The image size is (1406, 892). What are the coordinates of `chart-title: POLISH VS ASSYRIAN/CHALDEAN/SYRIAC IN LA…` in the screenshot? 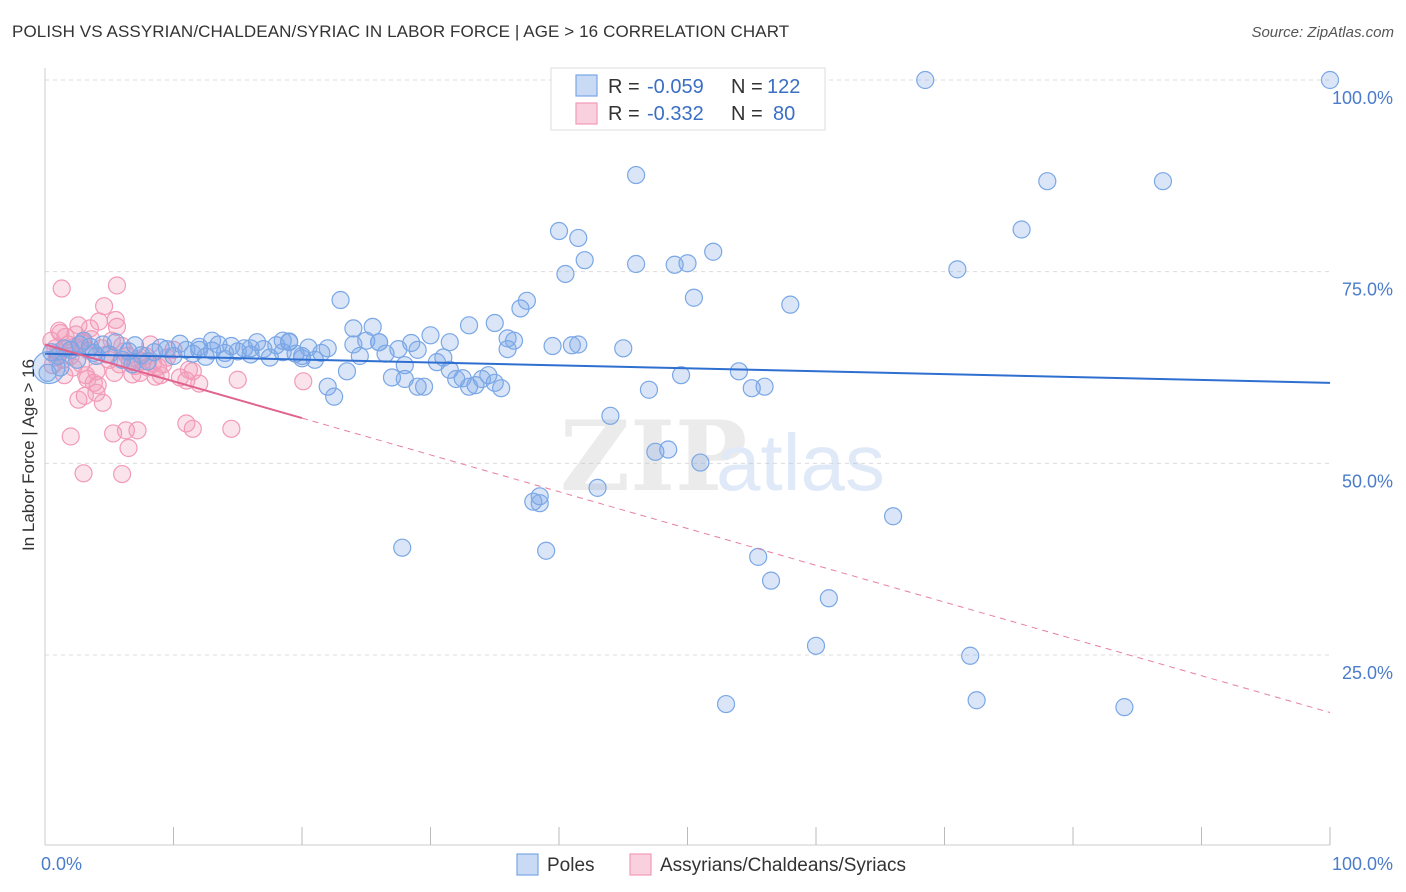 It's located at (401, 31).